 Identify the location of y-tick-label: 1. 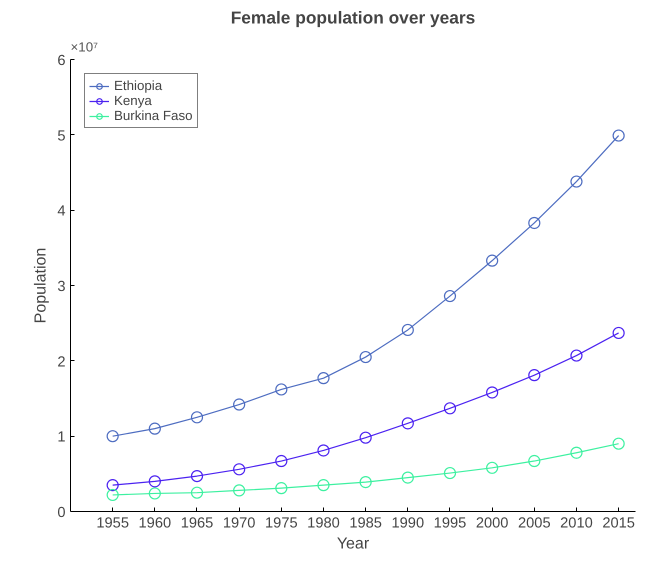
(61, 438).